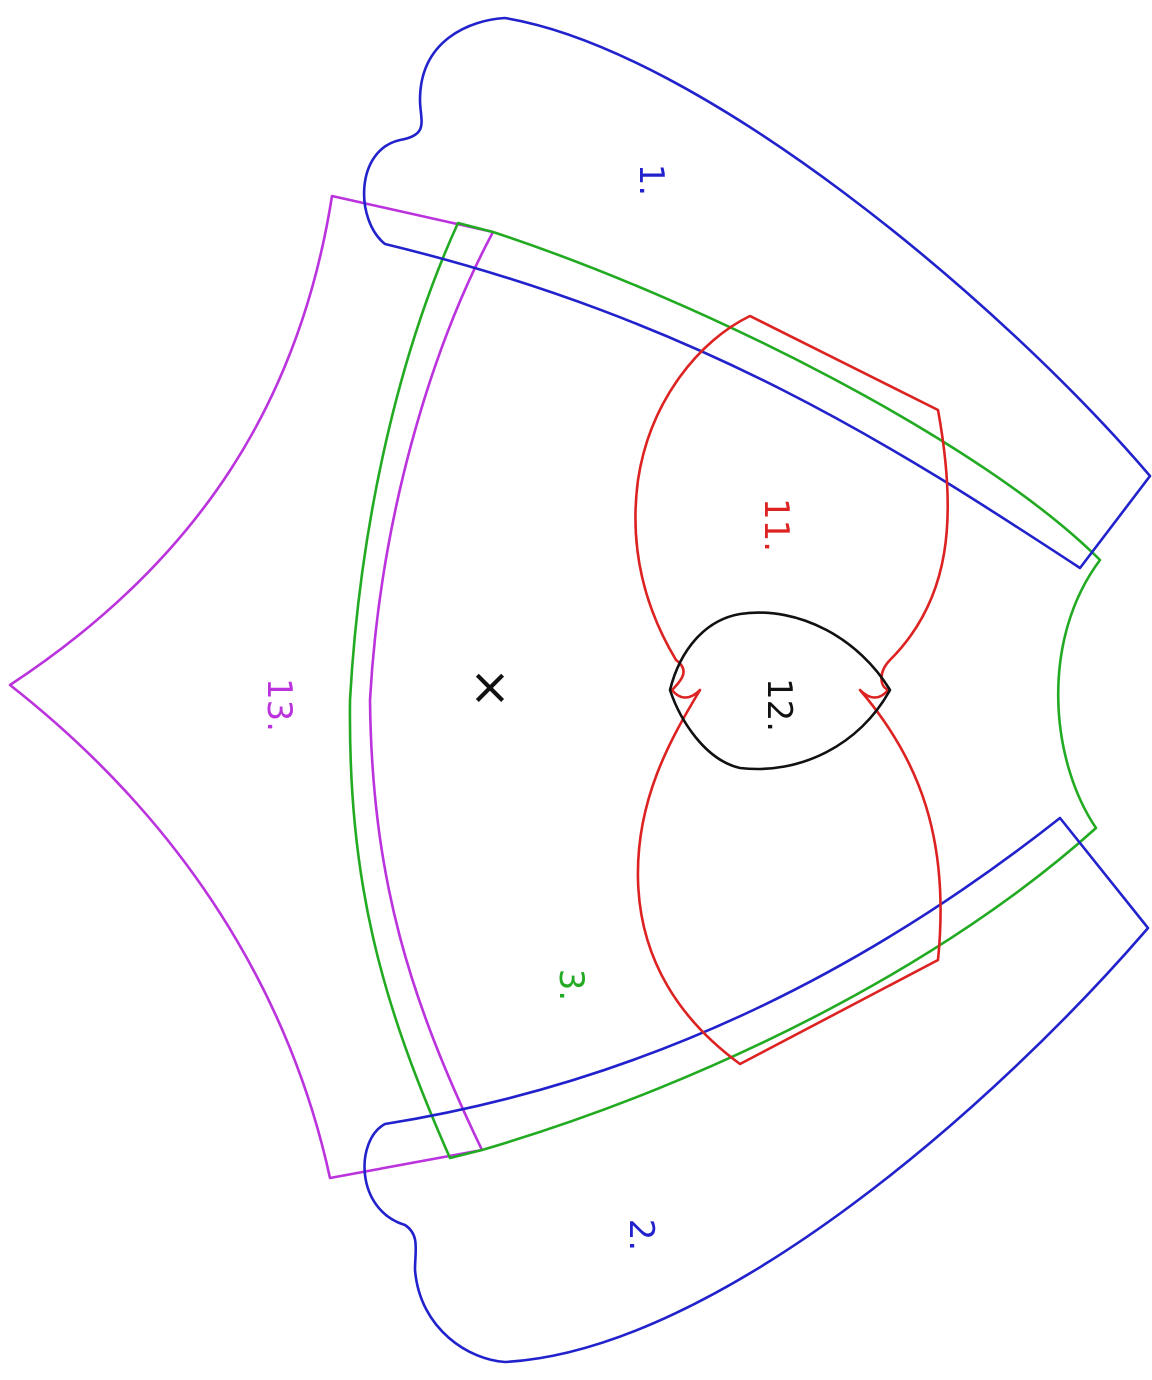  Describe the element at coordinates (279, 705) in the screenshot. I see `piece-label-13: 13.` at that location.